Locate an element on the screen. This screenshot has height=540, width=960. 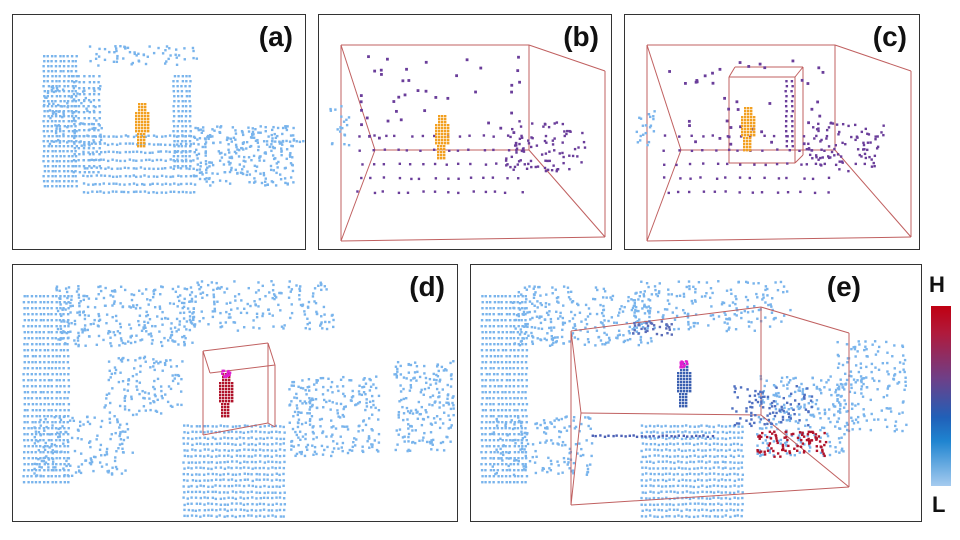
panel-label-b: (b) is located at coordinates (581, 36).